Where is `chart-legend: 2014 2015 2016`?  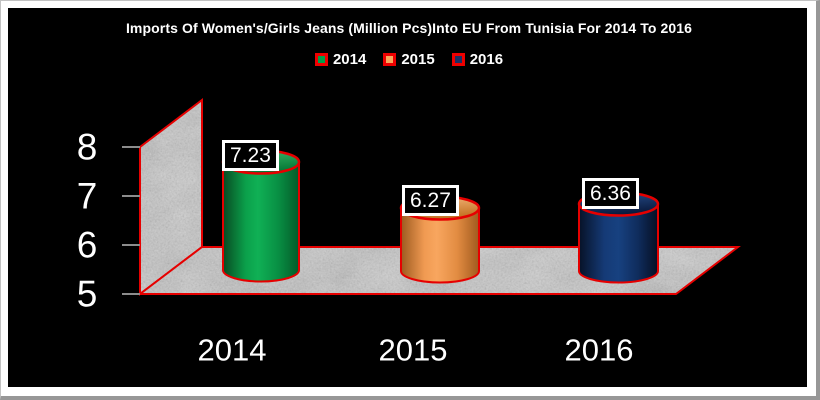 chart-legend: 2014 2015 2016 is located at coordinates (409, 59).